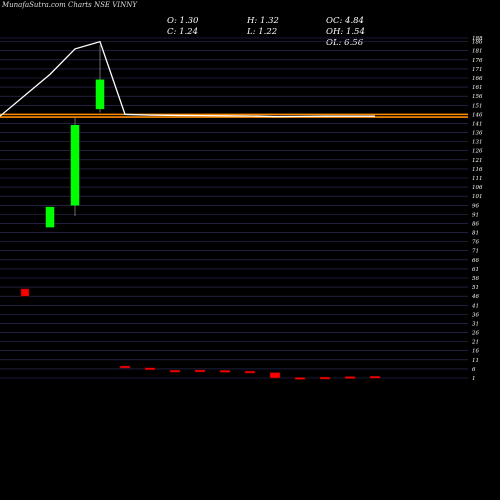  I want to click on price-line-layer, so click(187, 79).